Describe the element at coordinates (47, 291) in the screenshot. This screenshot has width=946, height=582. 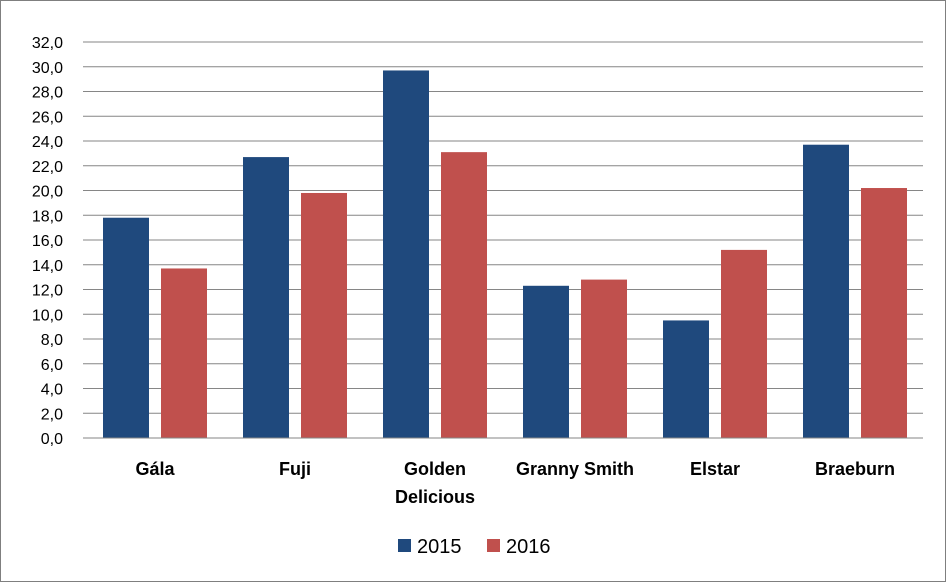
I see `y-tick-label: 12,0` at that location.